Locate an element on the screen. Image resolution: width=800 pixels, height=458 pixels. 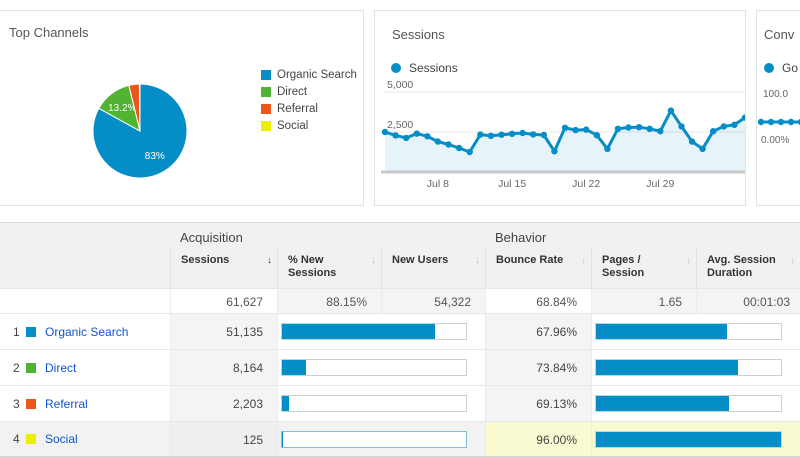
column-header-sessions: Sessions ↓ is located at coordinates (223, 268).